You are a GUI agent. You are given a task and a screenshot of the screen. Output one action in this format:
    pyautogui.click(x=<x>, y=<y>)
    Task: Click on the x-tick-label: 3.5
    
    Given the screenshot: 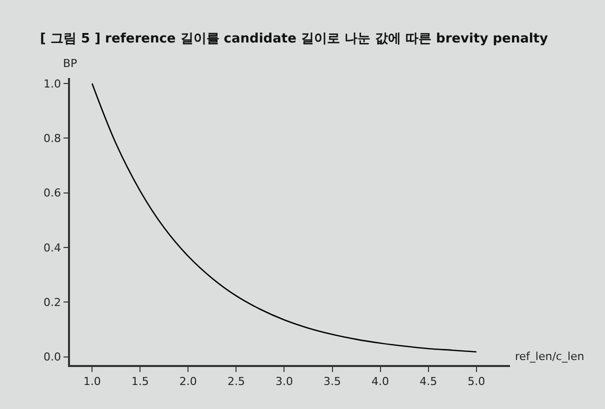 What is the action you would take?
    pyautogui.click(x=333, y=381)
    